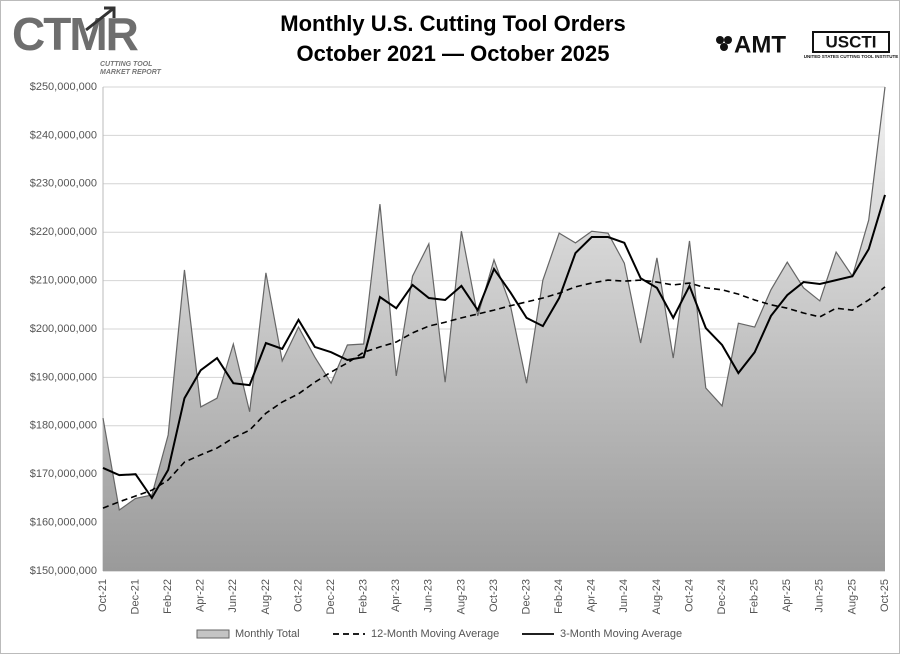 This screenshot has width=900, height=654. What do you see at coordinates (760, 44) in the screenshot?
I see `logo-text: AMT` at bounding box center [760, 44].